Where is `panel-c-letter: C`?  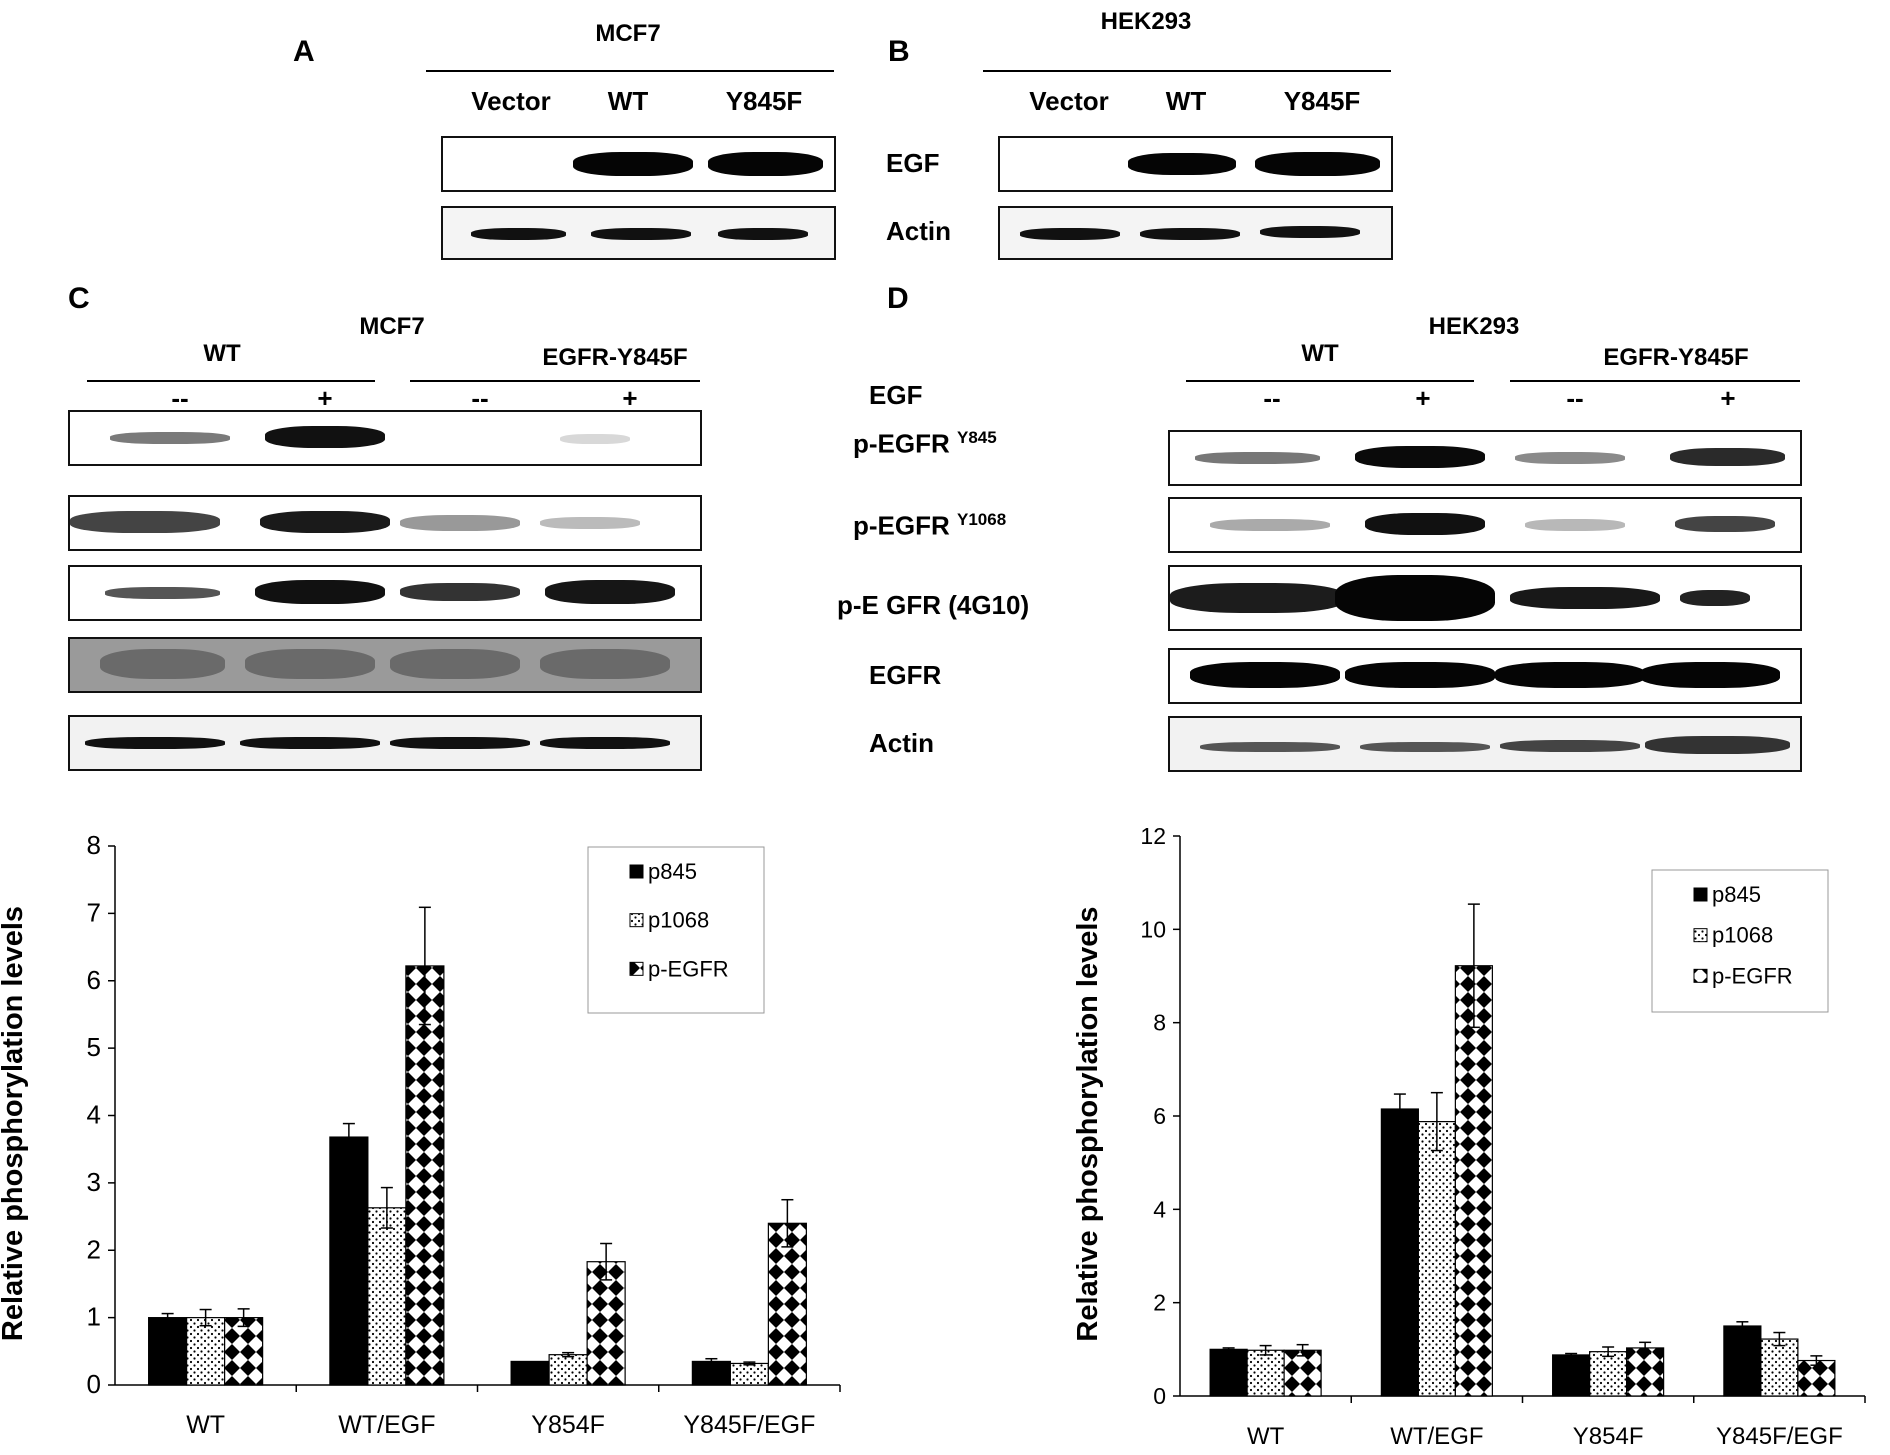
panel-c-letter: C is located at coordinates (79, 298).